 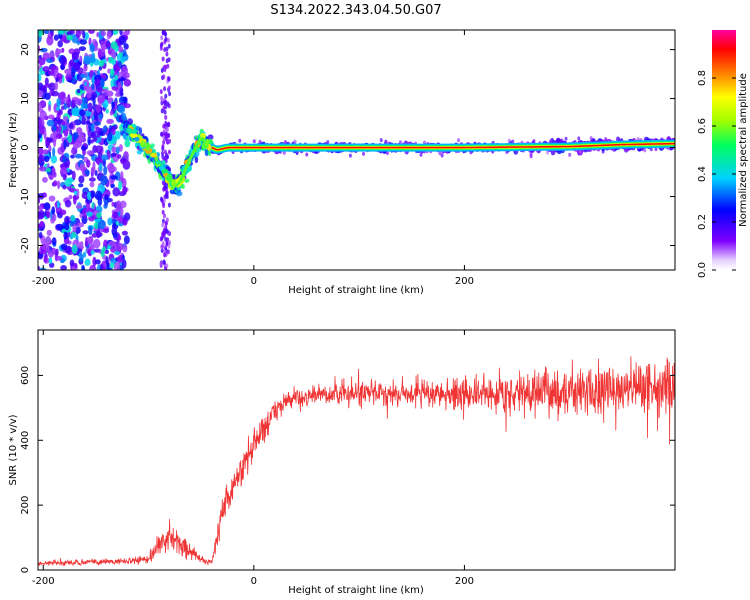 What do you see at coordinates (716, 126) in the screenshot?
I see `colorbar-tick: 0.6` at bounding box center [716, 126].